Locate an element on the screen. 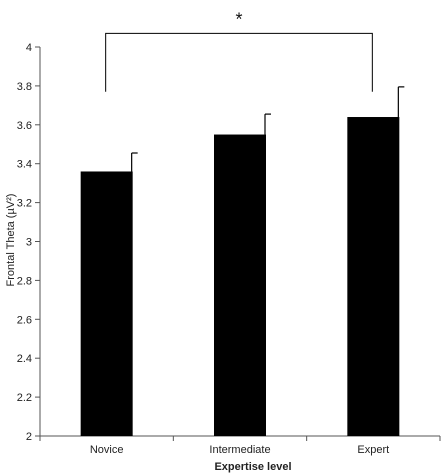 The width and height of the screenshot is (444, 475). y-tick-label: 3.2 is located at coordinates (24, 204).